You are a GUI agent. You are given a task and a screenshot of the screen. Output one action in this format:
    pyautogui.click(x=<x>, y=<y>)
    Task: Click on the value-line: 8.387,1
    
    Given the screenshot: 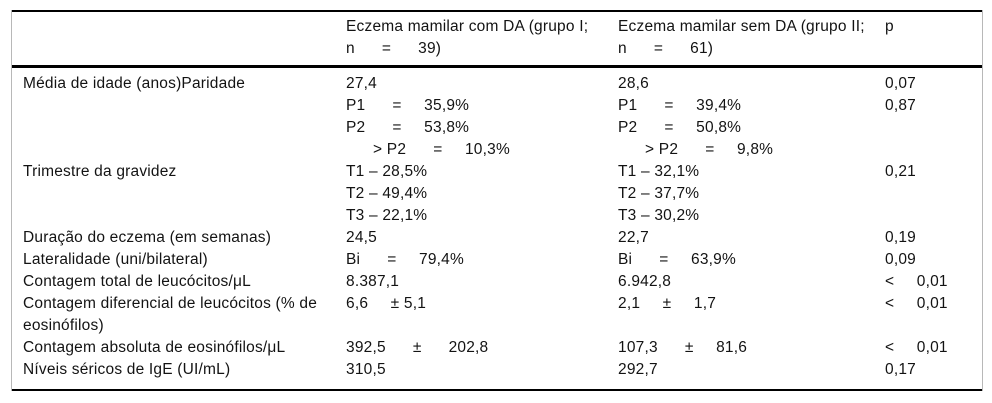 What is the action you would take?
    pyautogui.click(x=373, y=281)
    